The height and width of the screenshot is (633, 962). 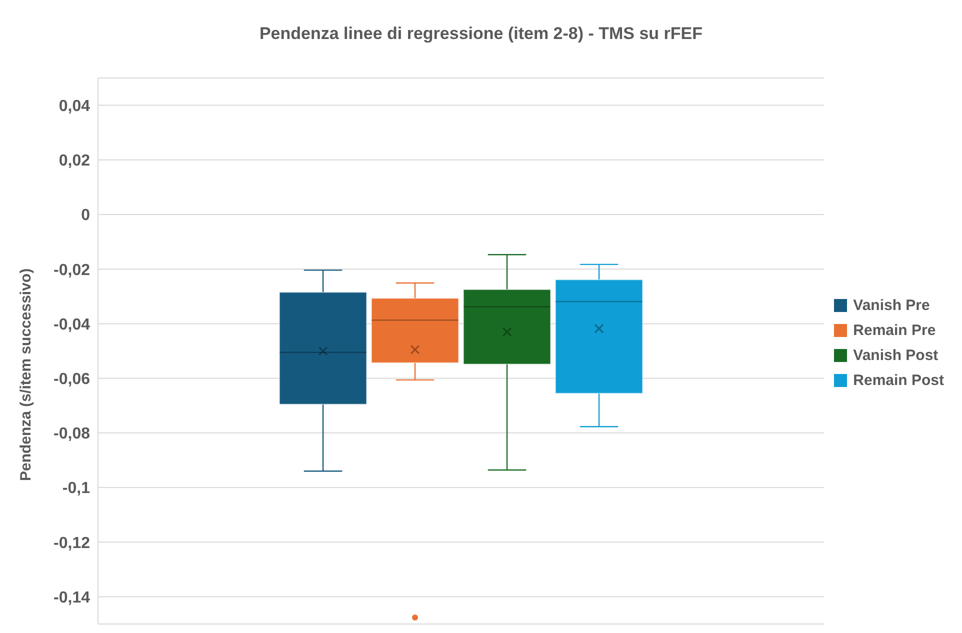 I want to click on legend-label: Remain Post, so click(x=898, y=380).